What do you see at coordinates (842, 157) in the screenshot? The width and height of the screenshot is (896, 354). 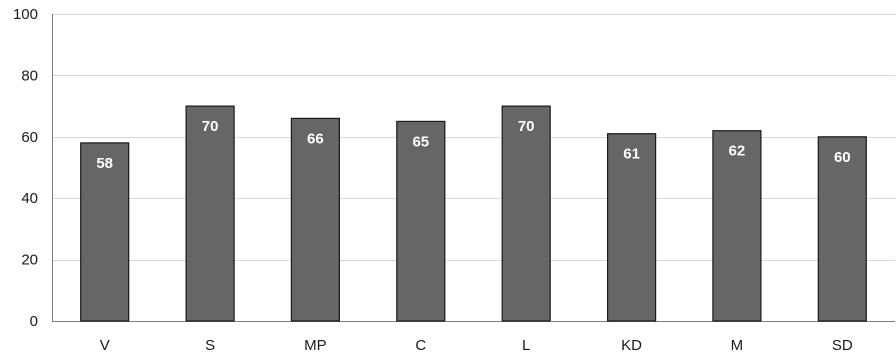 I see `data-label: 60` at bounding box center [842, 157].